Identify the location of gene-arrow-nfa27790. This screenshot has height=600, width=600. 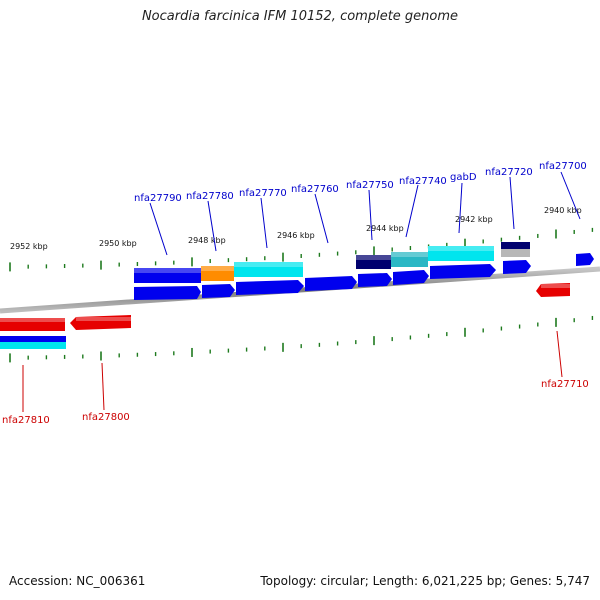
(167, 293).